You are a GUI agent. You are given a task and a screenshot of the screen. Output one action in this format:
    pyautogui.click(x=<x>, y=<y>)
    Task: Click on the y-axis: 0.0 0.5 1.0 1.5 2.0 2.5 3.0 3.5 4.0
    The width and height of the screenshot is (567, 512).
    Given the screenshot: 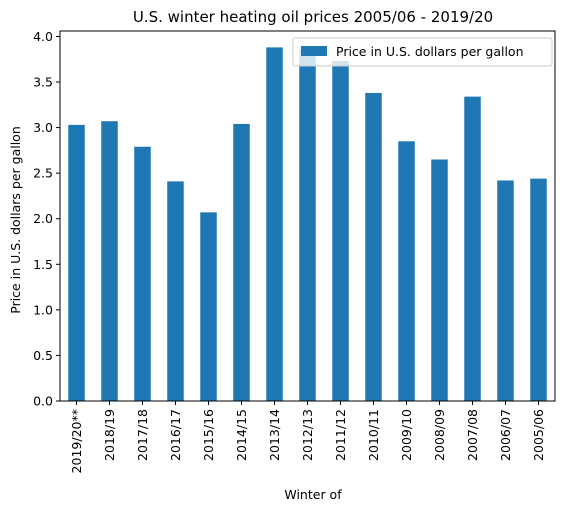 What is the action you would take?
    pyautogui.click(x=46, y=219)
    